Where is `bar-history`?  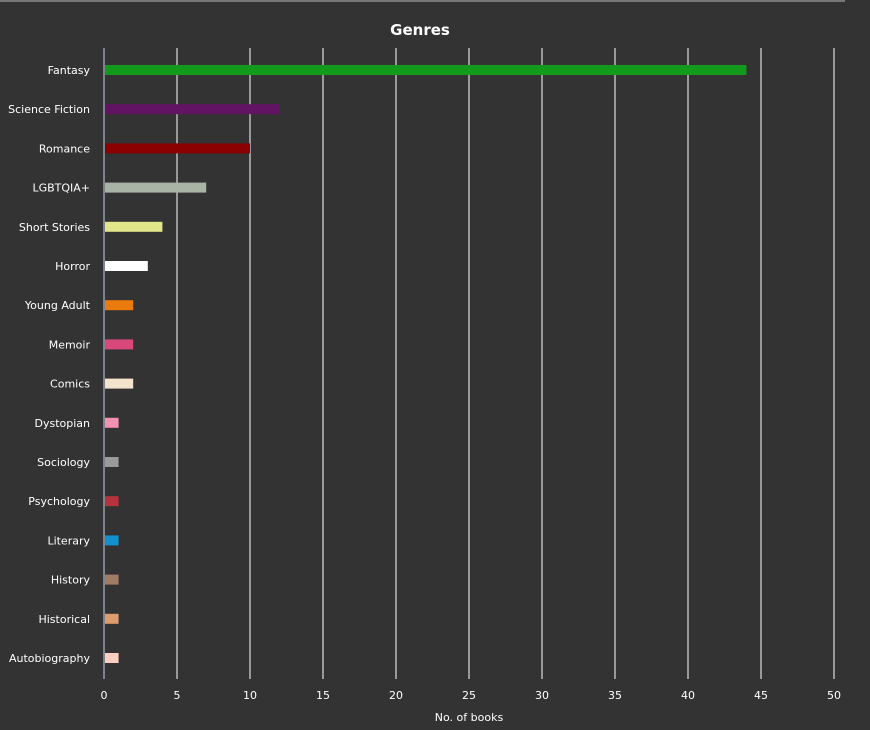 bar-history is located at coordinates (112, 579).